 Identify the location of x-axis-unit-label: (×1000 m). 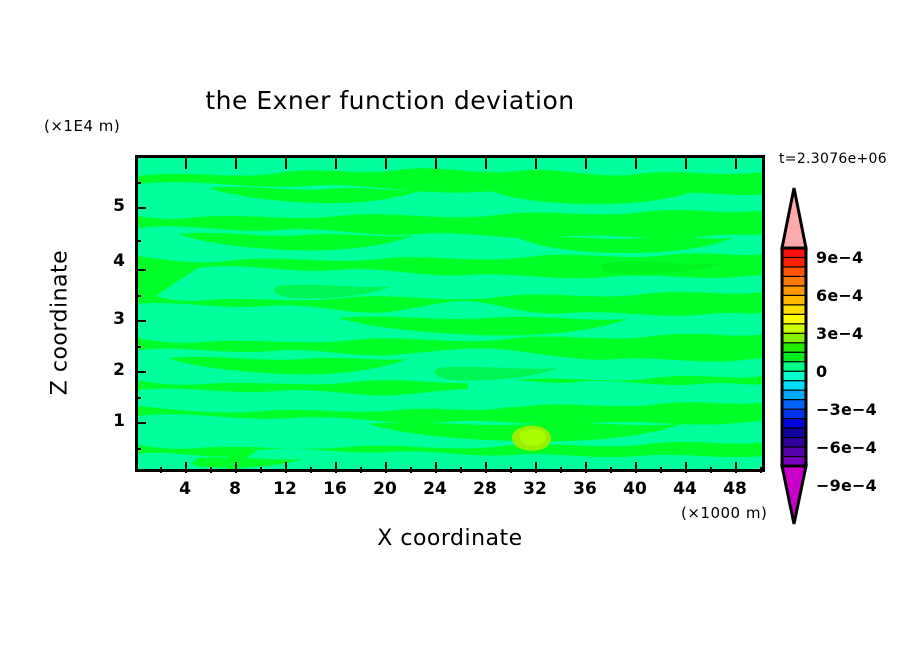
(724, 513).